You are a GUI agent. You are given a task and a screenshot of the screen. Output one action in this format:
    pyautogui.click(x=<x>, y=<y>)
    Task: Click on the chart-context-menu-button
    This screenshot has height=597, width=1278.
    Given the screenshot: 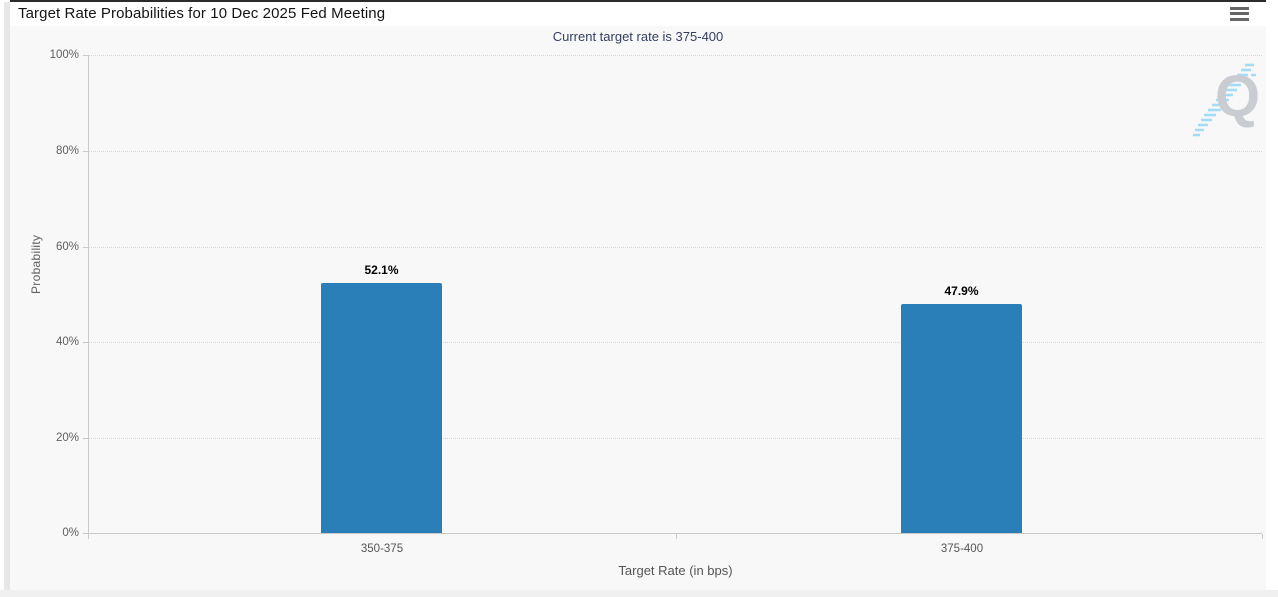 What is the action you would take?
    pyautogui.click(x=1239, y=15)
    